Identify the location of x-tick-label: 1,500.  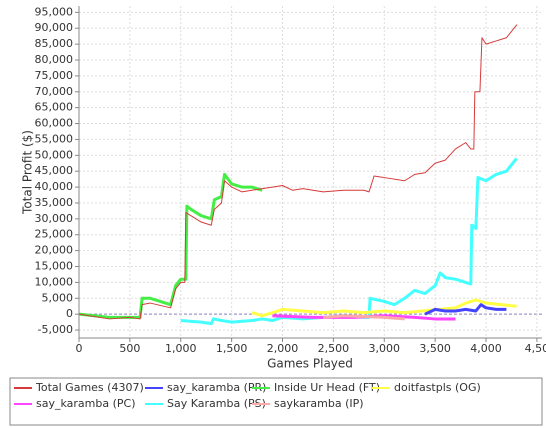
(232, 348).